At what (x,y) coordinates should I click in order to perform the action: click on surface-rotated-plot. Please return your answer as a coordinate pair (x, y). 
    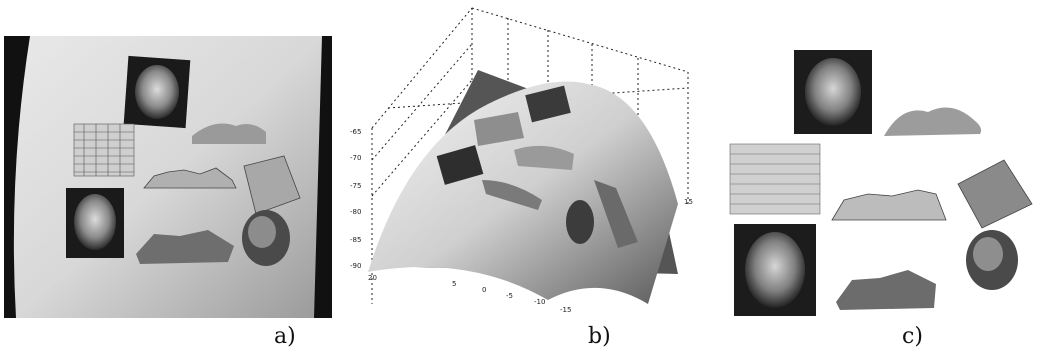
    Looking at the image, I should click on (616, 214).